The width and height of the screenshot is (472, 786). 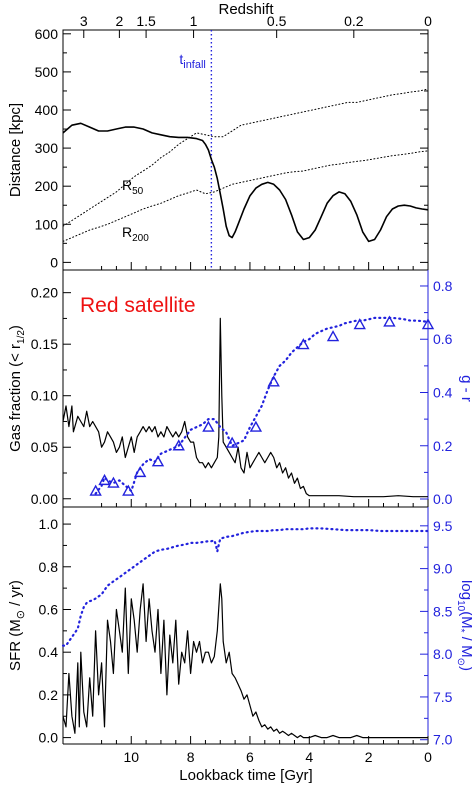 What do you see at coordinates (443, 499) in the screenshot?
I see `y2-tick-label: 0.0` at bounding box center [443, 499].